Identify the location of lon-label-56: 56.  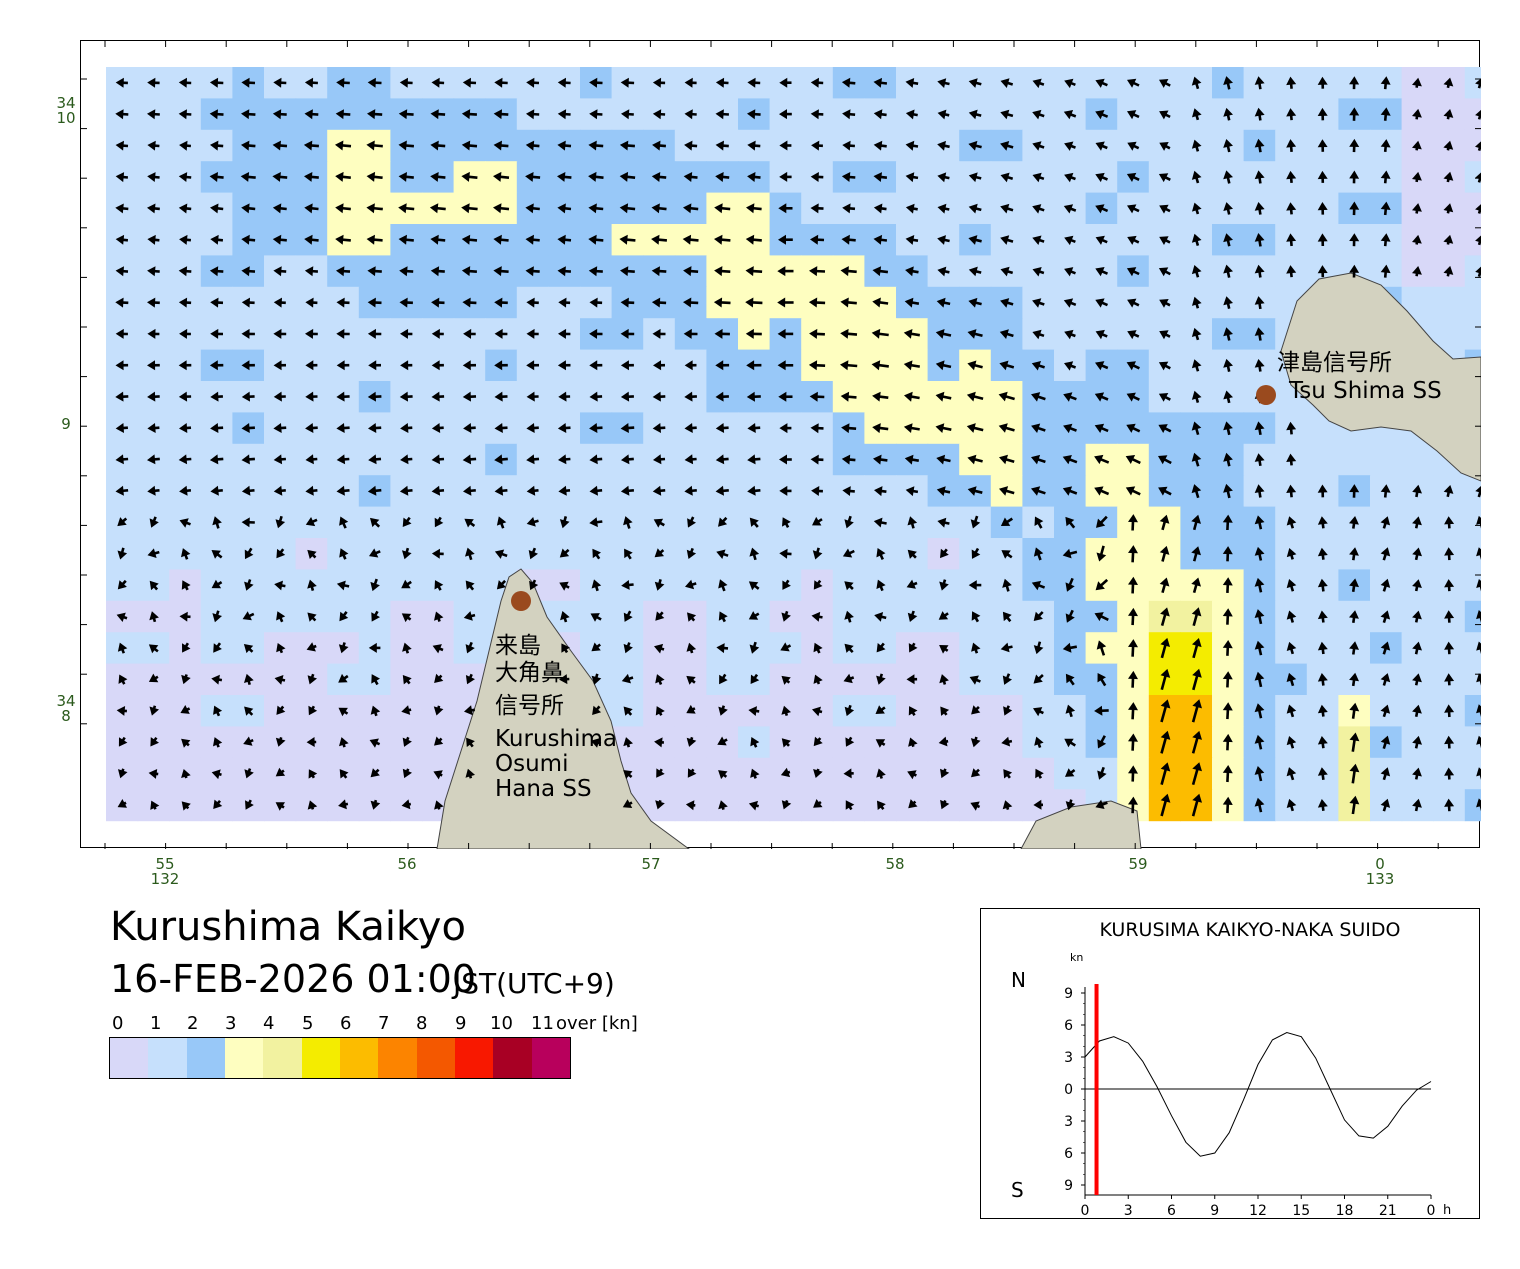
(407, 864).